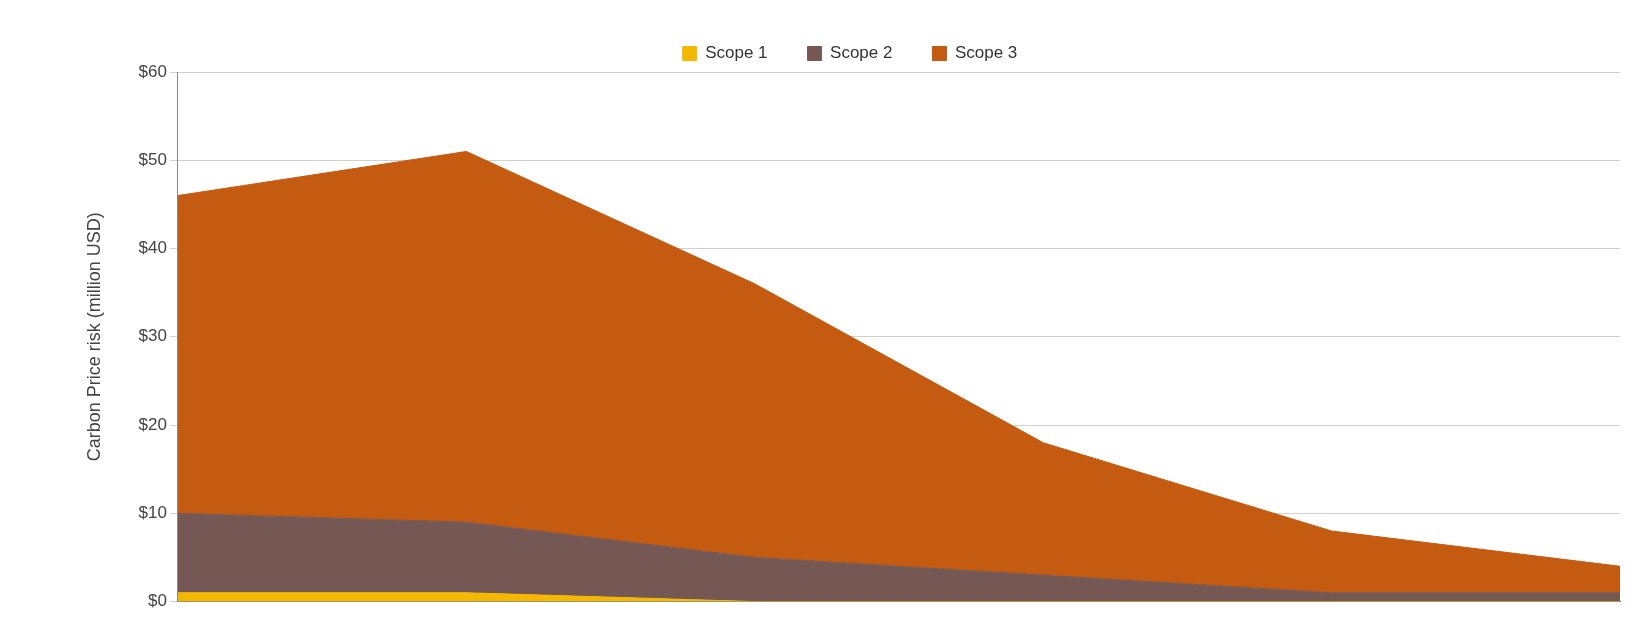 The width and height of the screenshot is (1630, 640). I want to click on y-tick-label: $40, so click(152, 248).